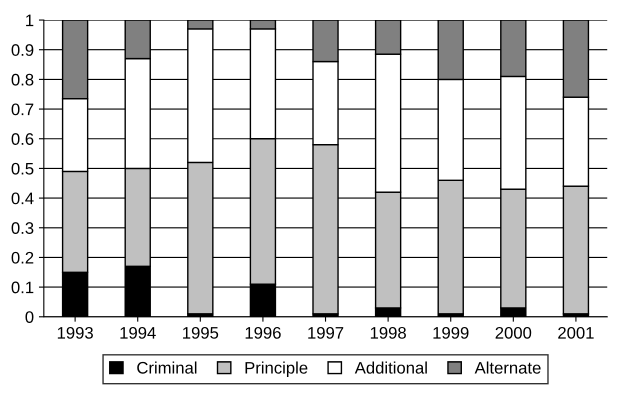  Describe the element at coordinates (23, 80) in the screenshot. I see `y-tick-label: 0.8` at that location.